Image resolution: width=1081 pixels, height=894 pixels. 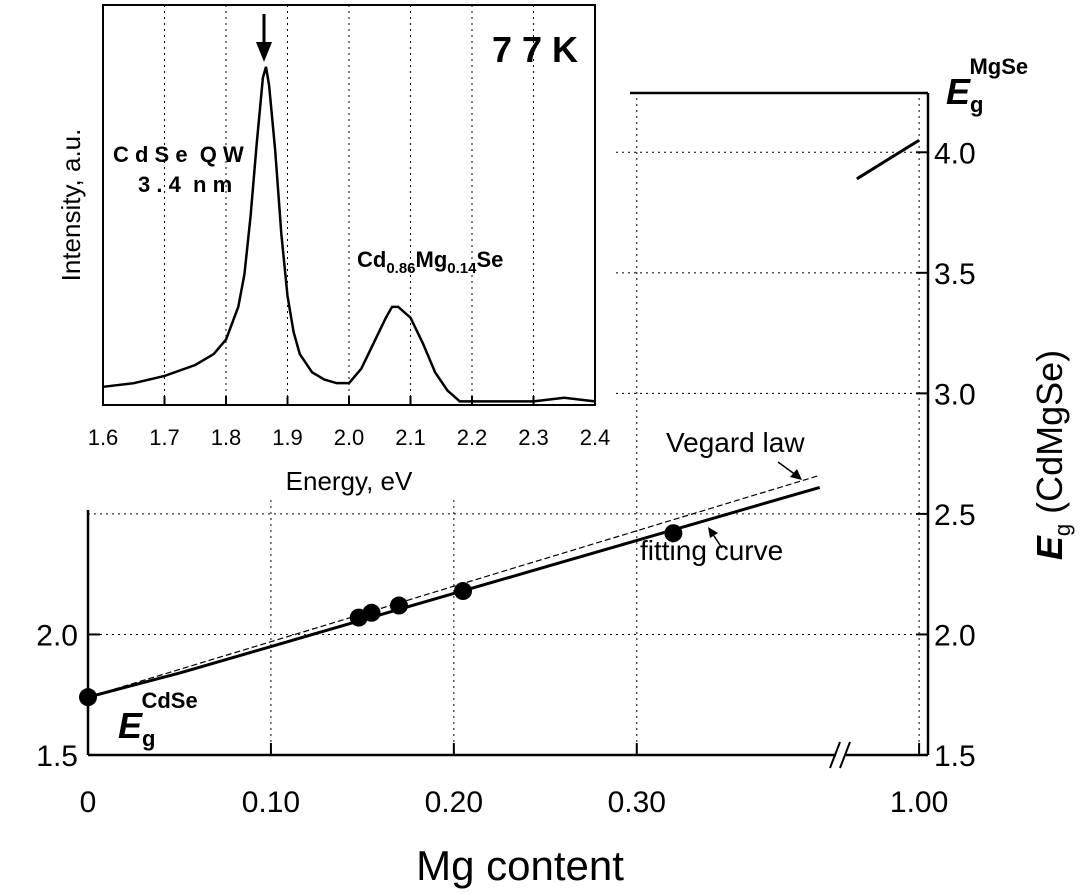 I want to click on inset-x-tick-label: 2.4, so click(x=595, y=437).